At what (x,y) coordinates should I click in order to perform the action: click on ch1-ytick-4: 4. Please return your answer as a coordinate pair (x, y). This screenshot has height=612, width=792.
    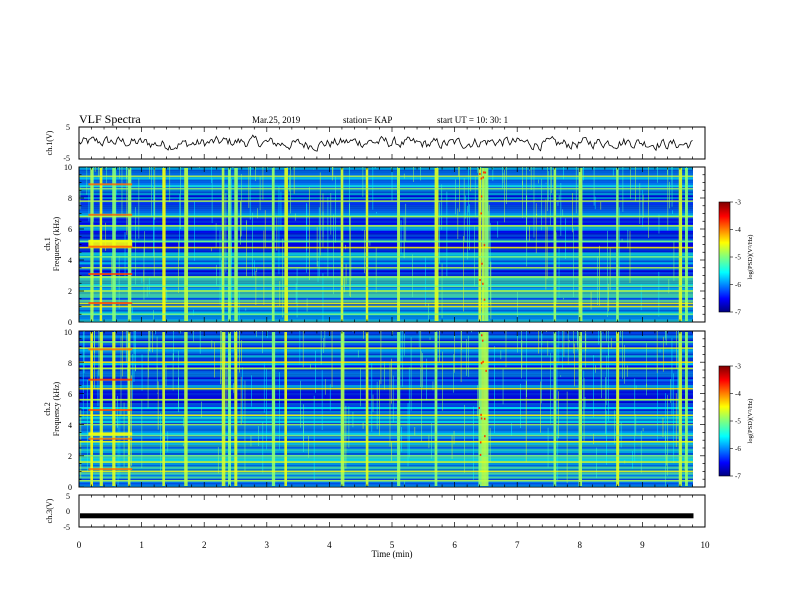
    Looking at the image, I should click on (70, 260).